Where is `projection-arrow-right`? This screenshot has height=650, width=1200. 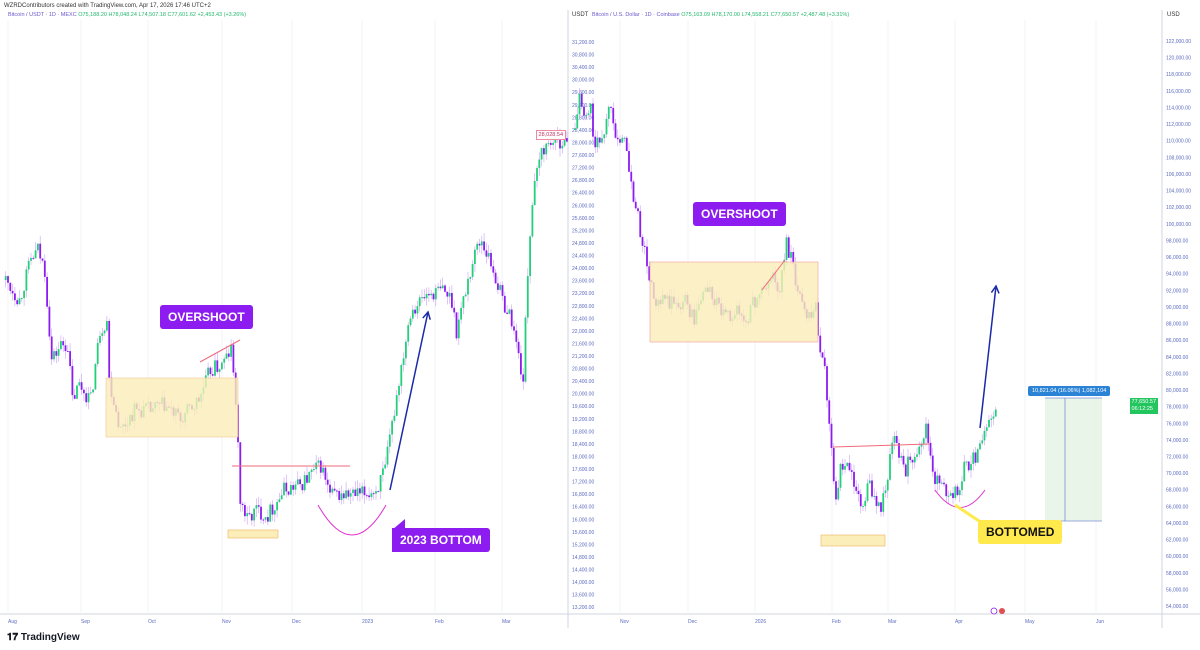 projection-arrow-right is located at coordinates (988, 357).